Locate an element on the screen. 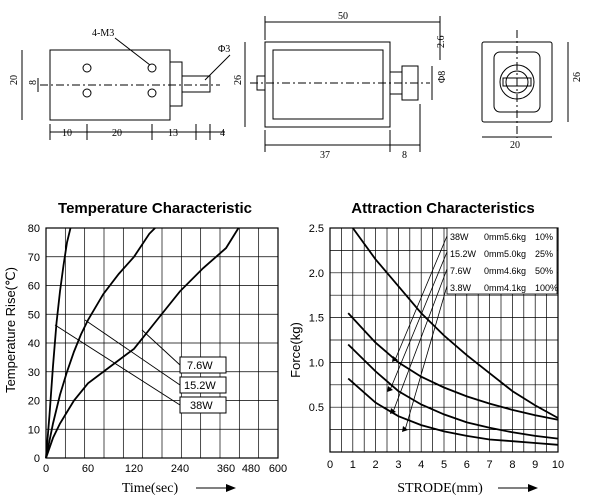 The width and height of the screenshot is (604, 501). attr-chart-title: Attraction Characteristics is located at coordinates (442, 208).